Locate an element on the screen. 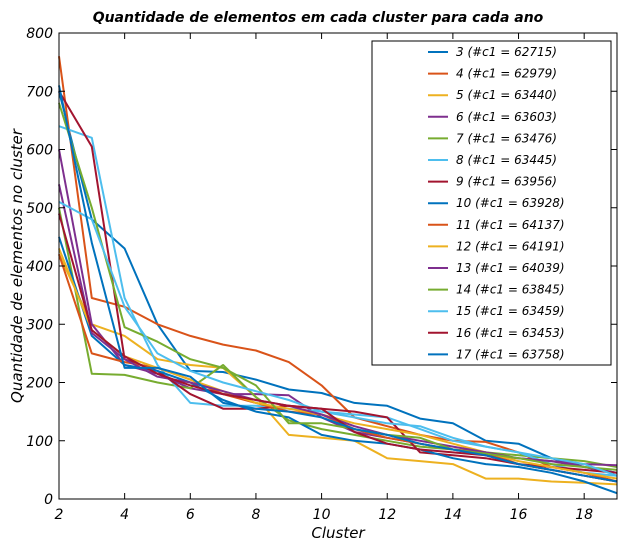  legend-label-1: 4 (#c1 = 62979) is located at coordinates (506, 74).